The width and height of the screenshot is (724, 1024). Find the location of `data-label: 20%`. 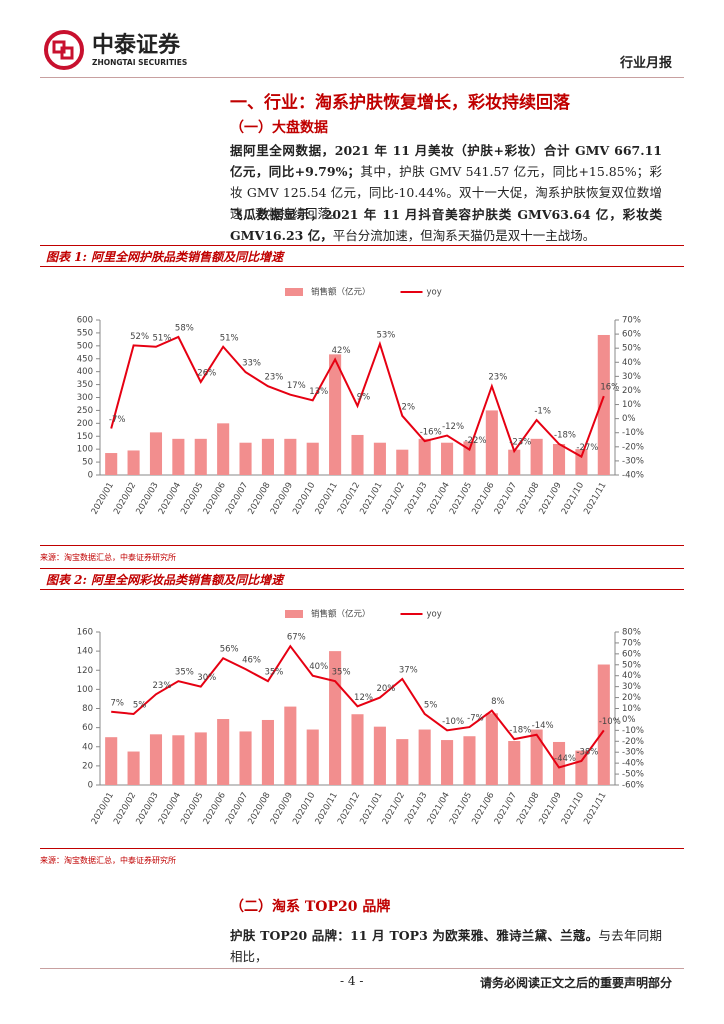

data-label: 20% is located at coordinates (385, 689).